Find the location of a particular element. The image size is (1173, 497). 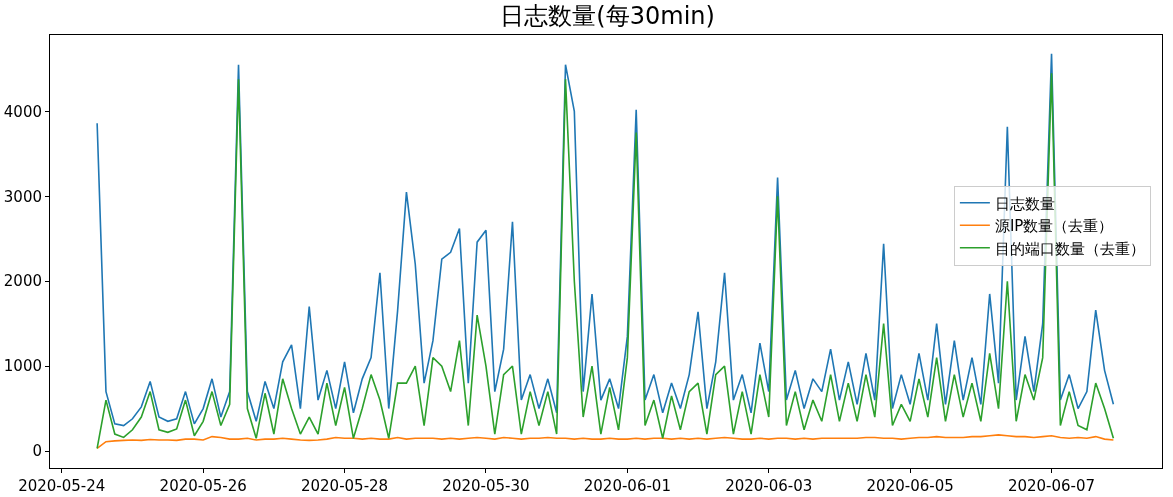

x-tick-label: 2020-05-30 is located at coordinates (486, 486).